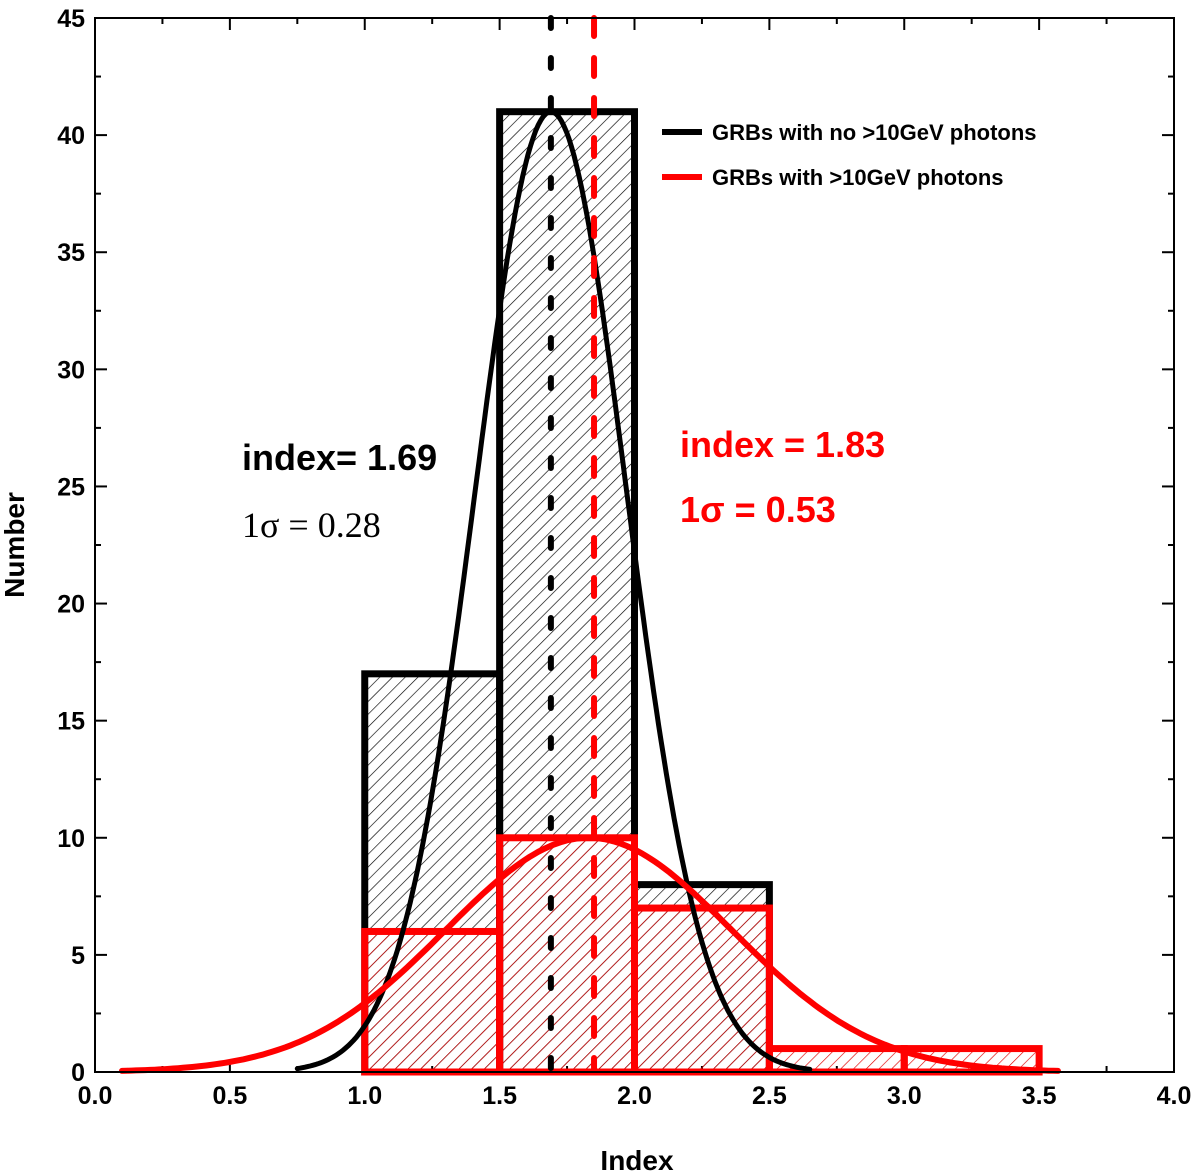 Image resolution: width=1200 pixels, height=1175 pixels. Describe the element at coordinates (15, 545) in the screenshot. I see `y-axis-title: Number` at that location.